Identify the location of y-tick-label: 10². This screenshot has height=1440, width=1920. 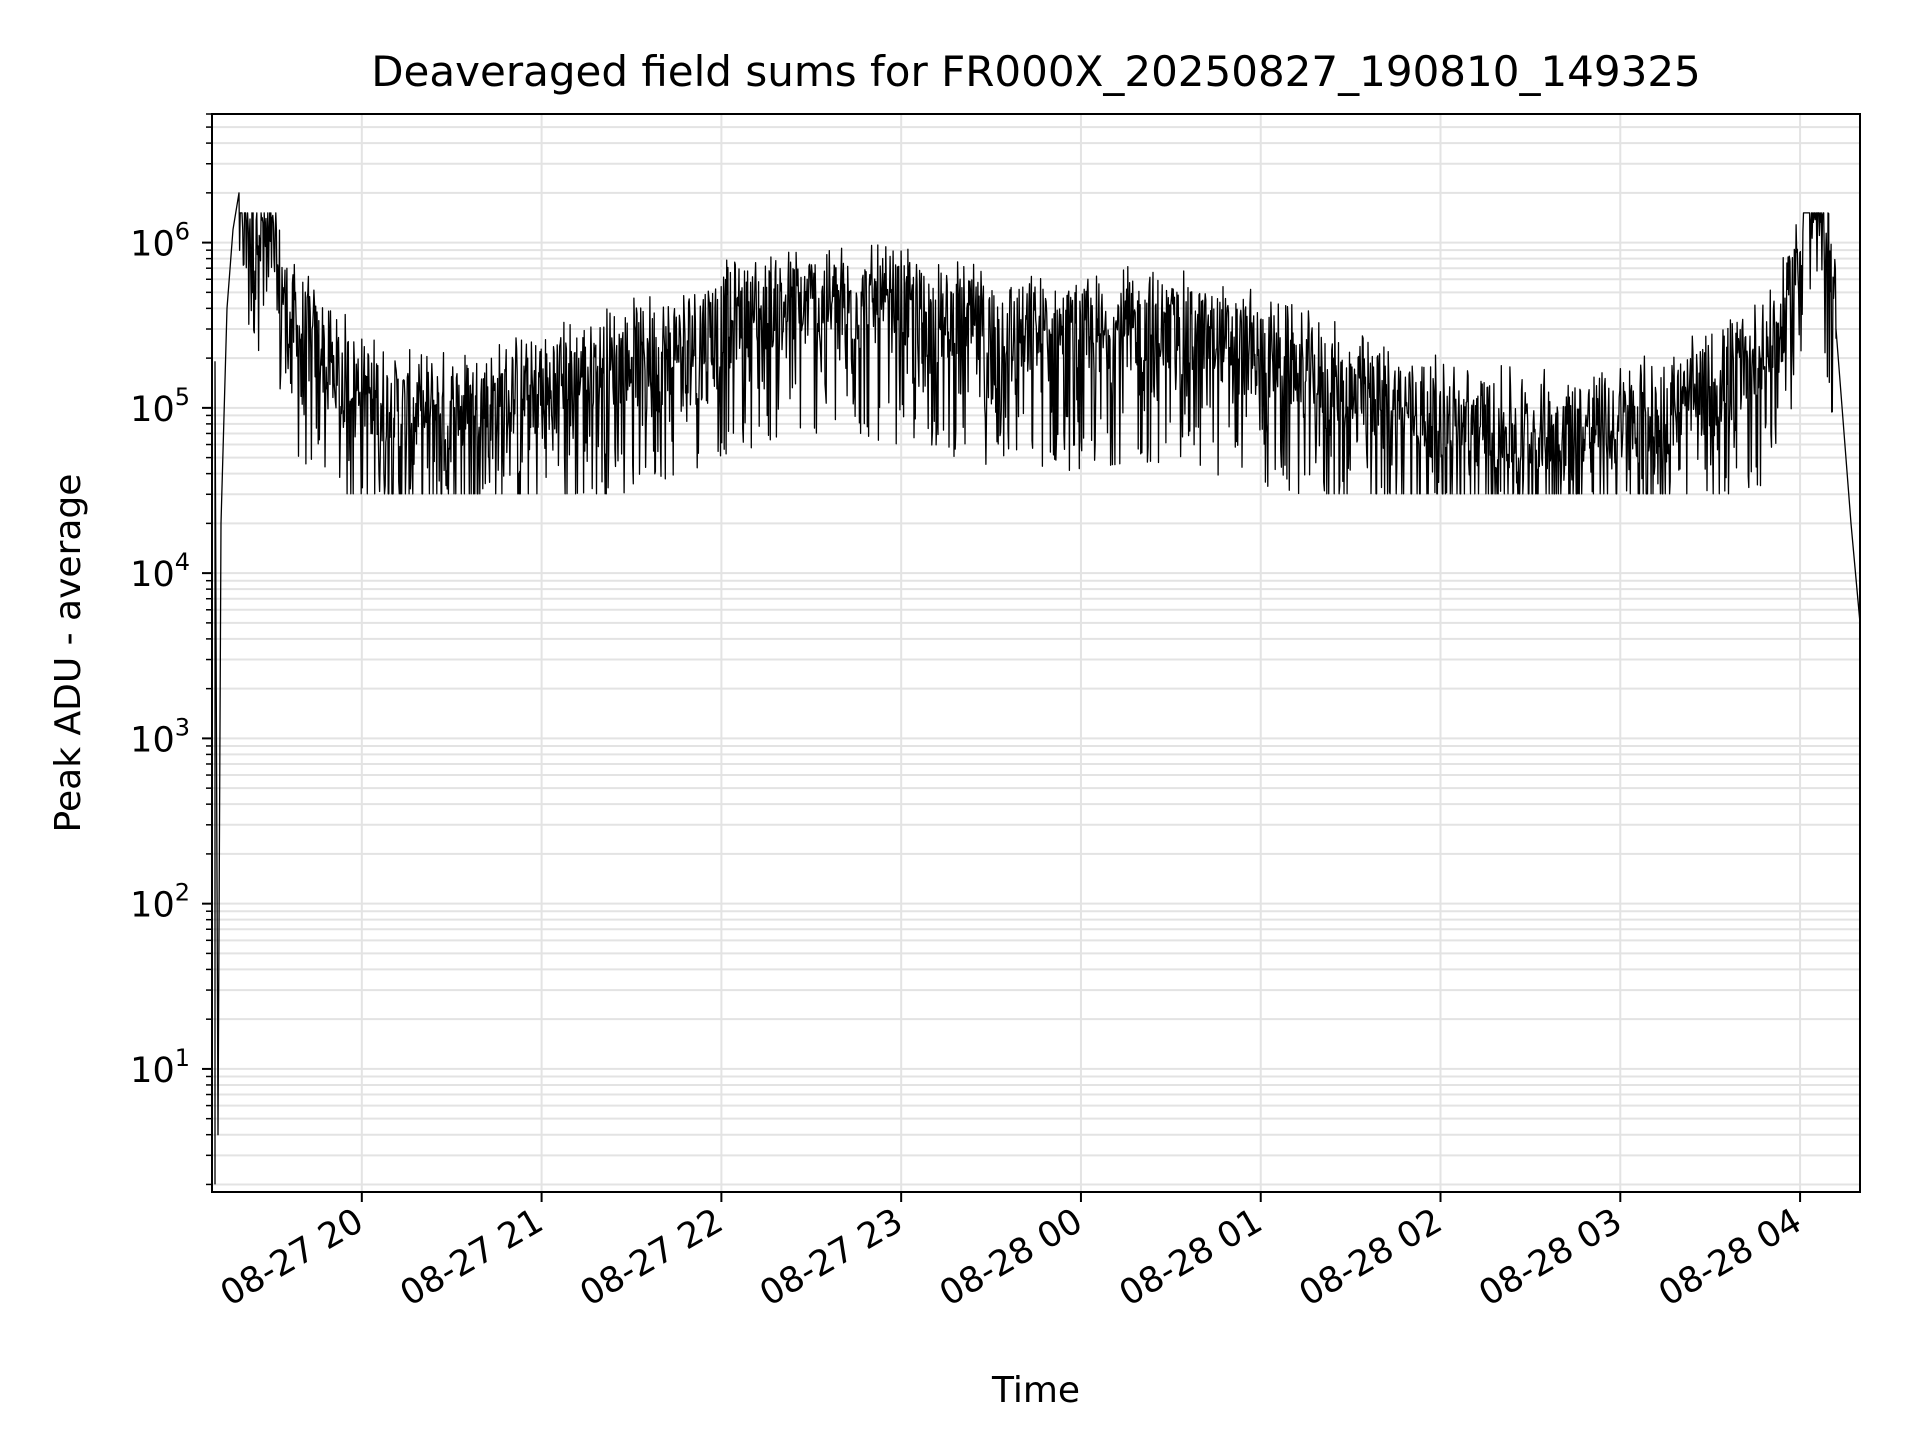
(160, 902).